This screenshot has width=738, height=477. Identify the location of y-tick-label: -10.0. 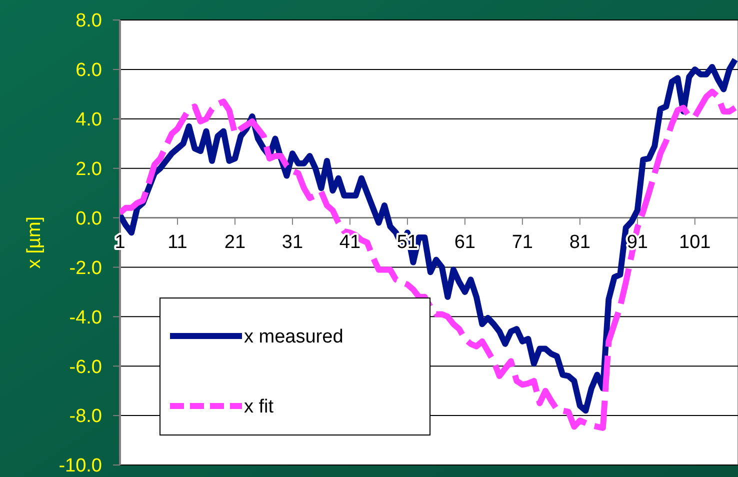
(80, 466).